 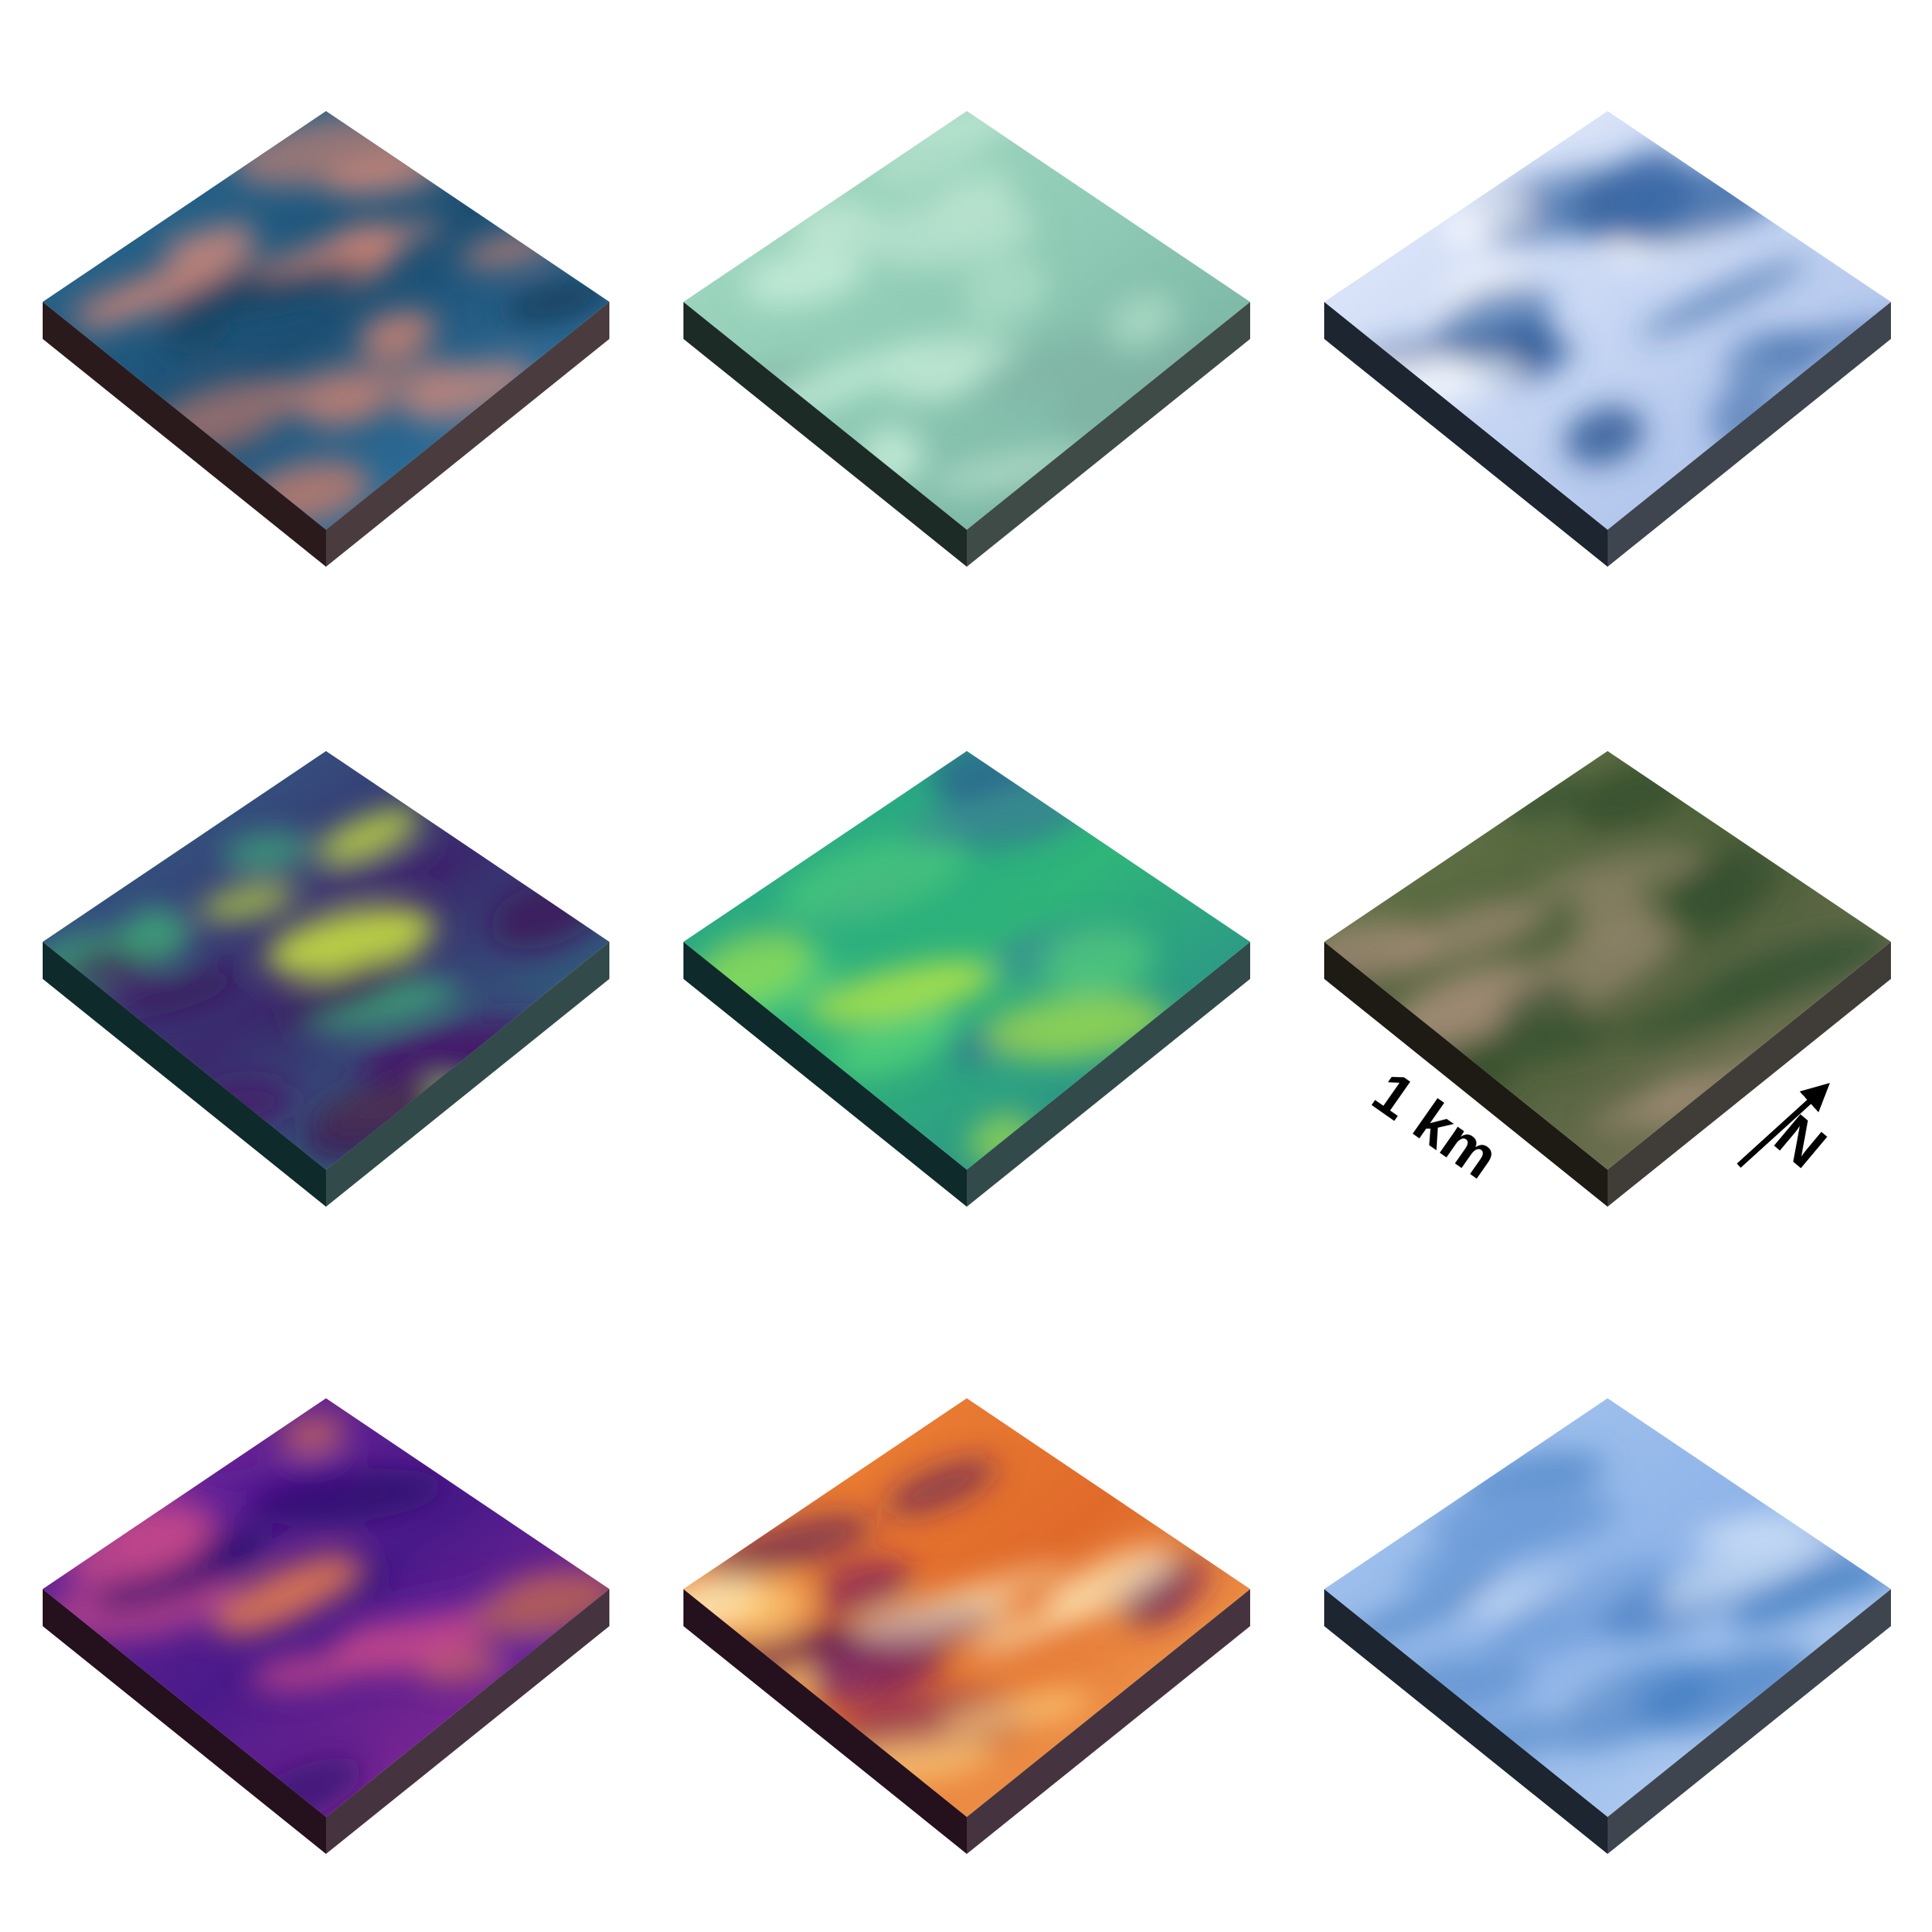 What do you see at coordinates (1801, 1141) in the screenshot?
I see `north-label: N` at bounding box center [1801, 1141].